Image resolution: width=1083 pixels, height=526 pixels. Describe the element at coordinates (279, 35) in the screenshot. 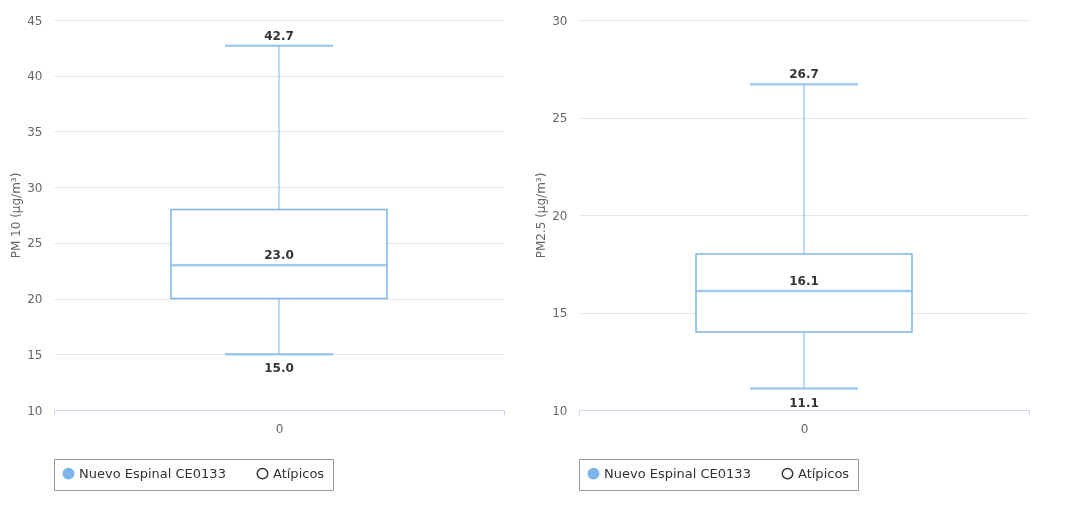

I see `annotation: 42.7` at that location.